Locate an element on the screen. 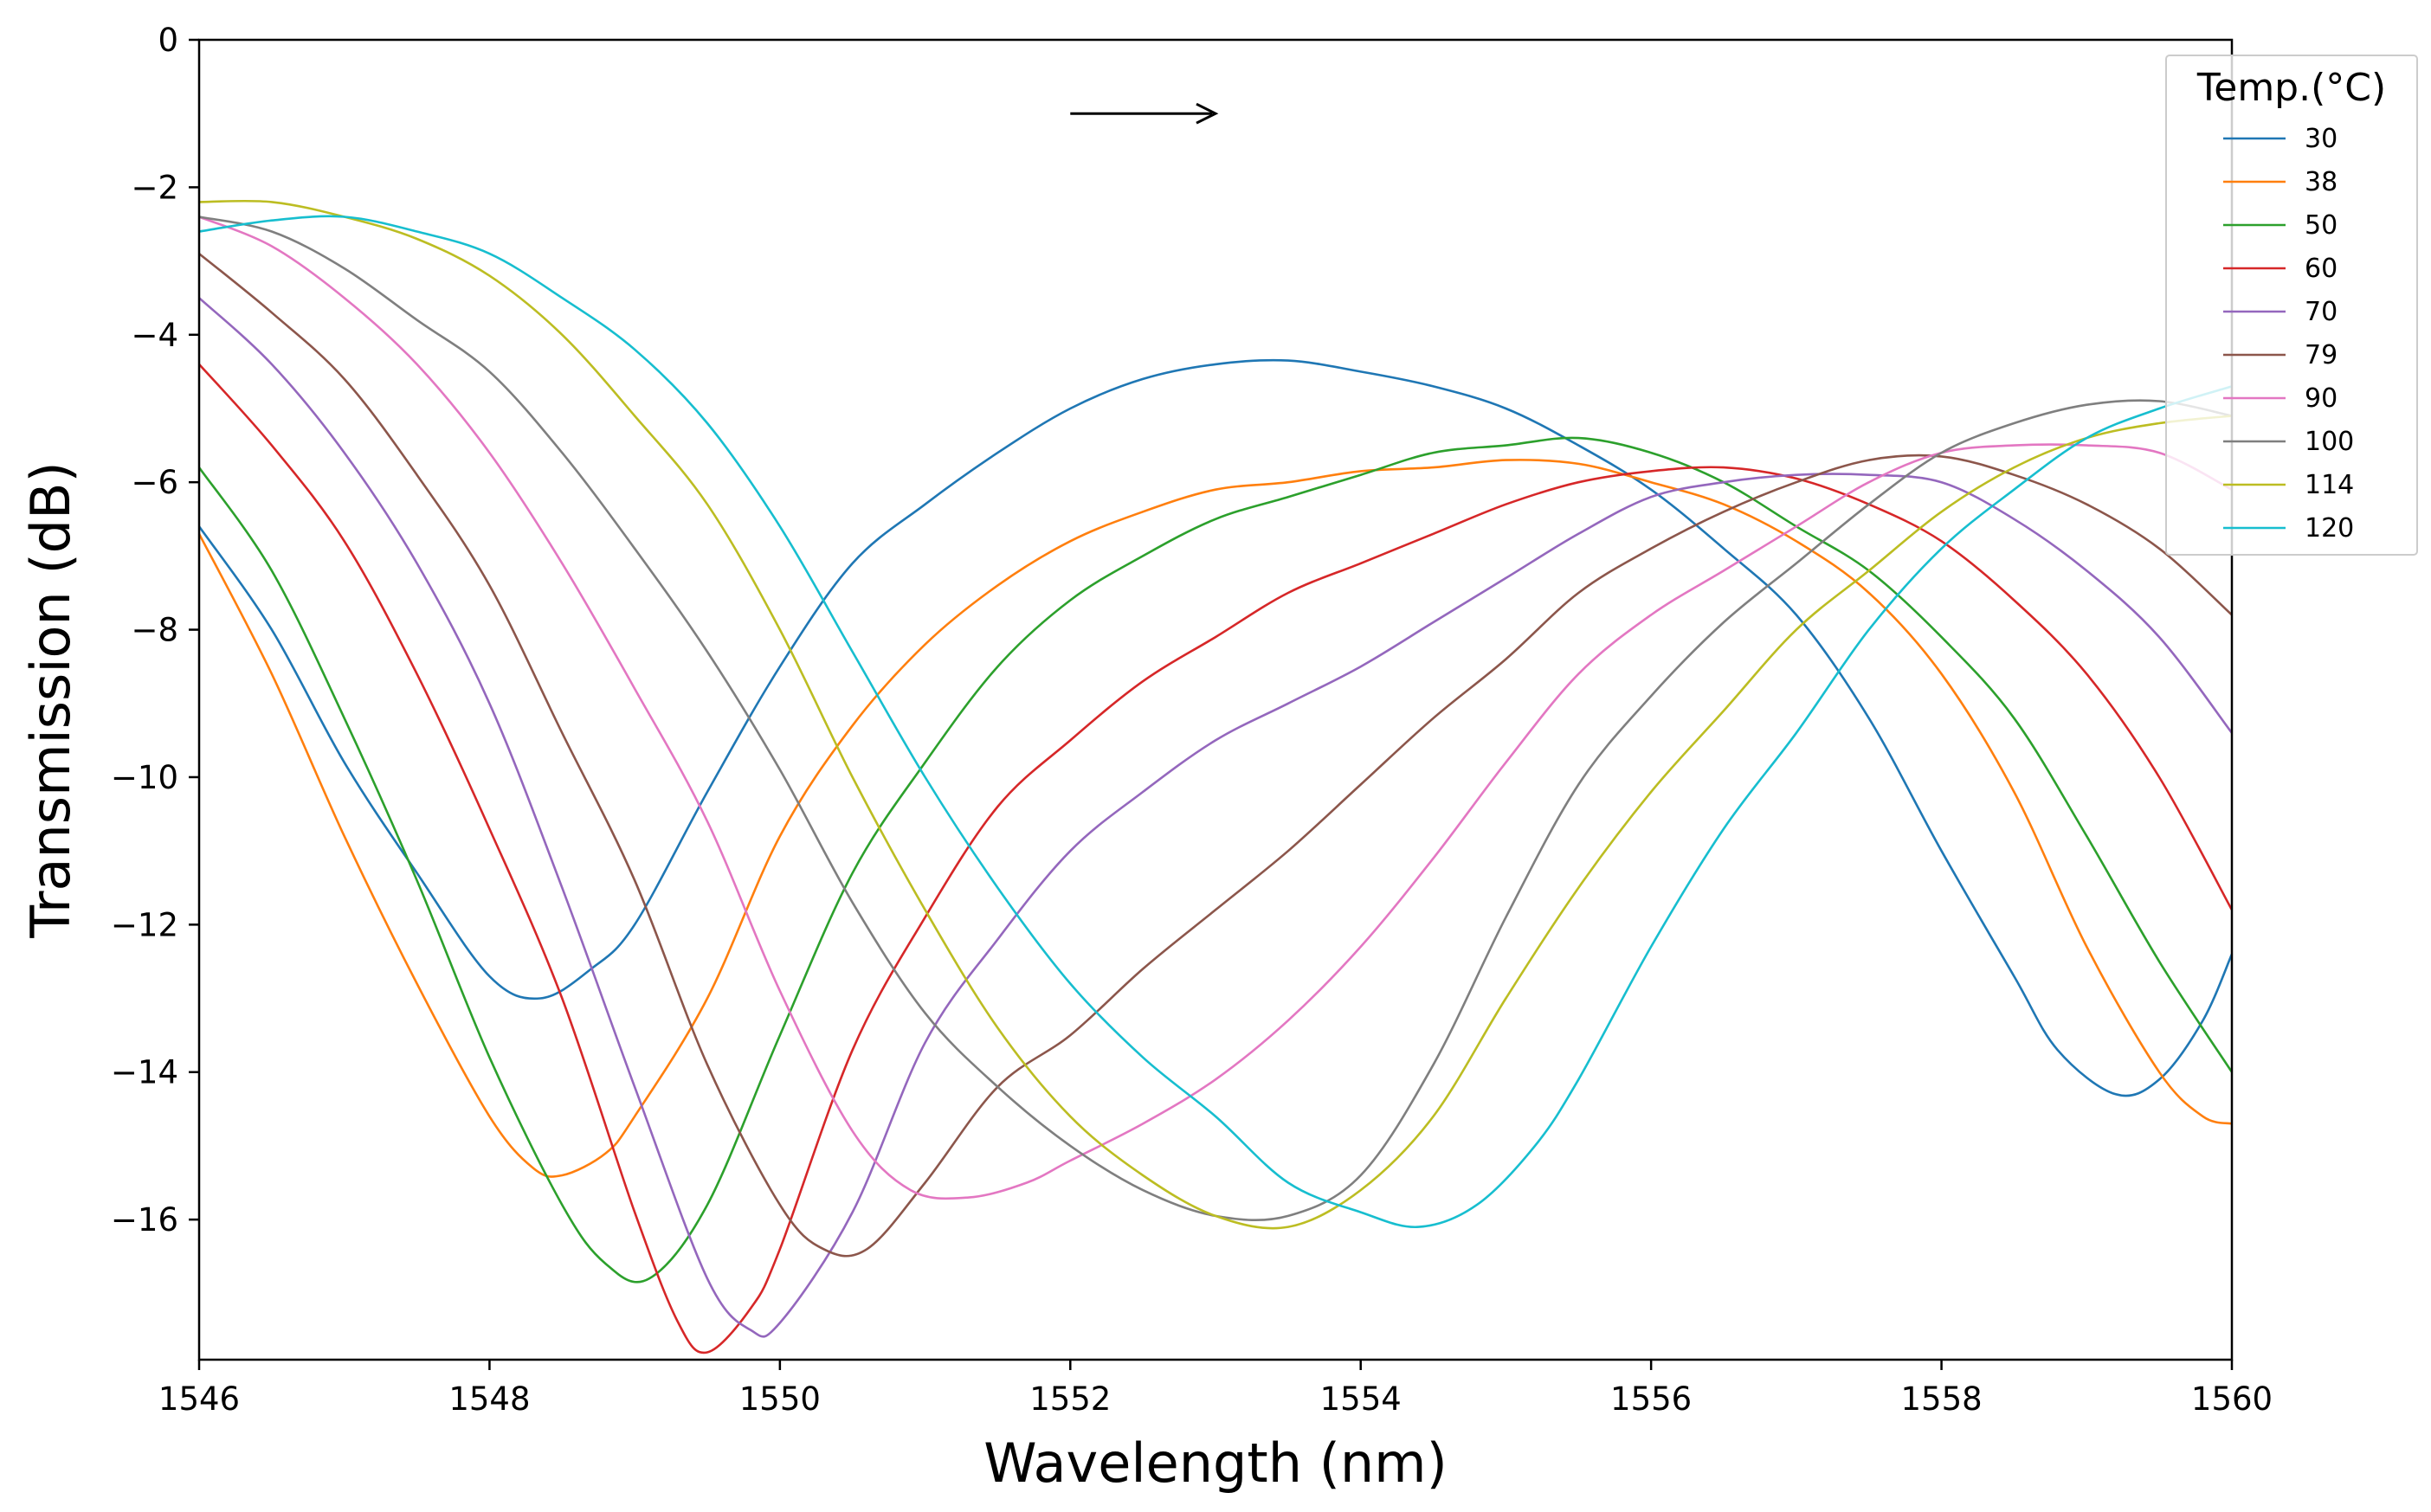  y-tick-label: −2 is located at coordinates (154, 187).